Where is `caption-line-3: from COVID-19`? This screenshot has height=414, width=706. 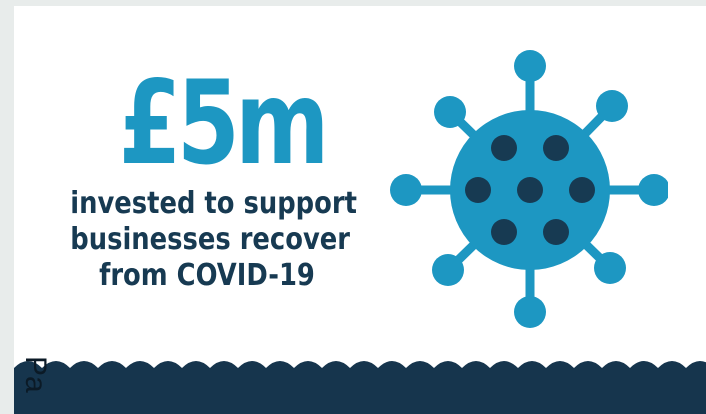 caption-line-3: from COVID-19 is located at coordinates (207, 275).